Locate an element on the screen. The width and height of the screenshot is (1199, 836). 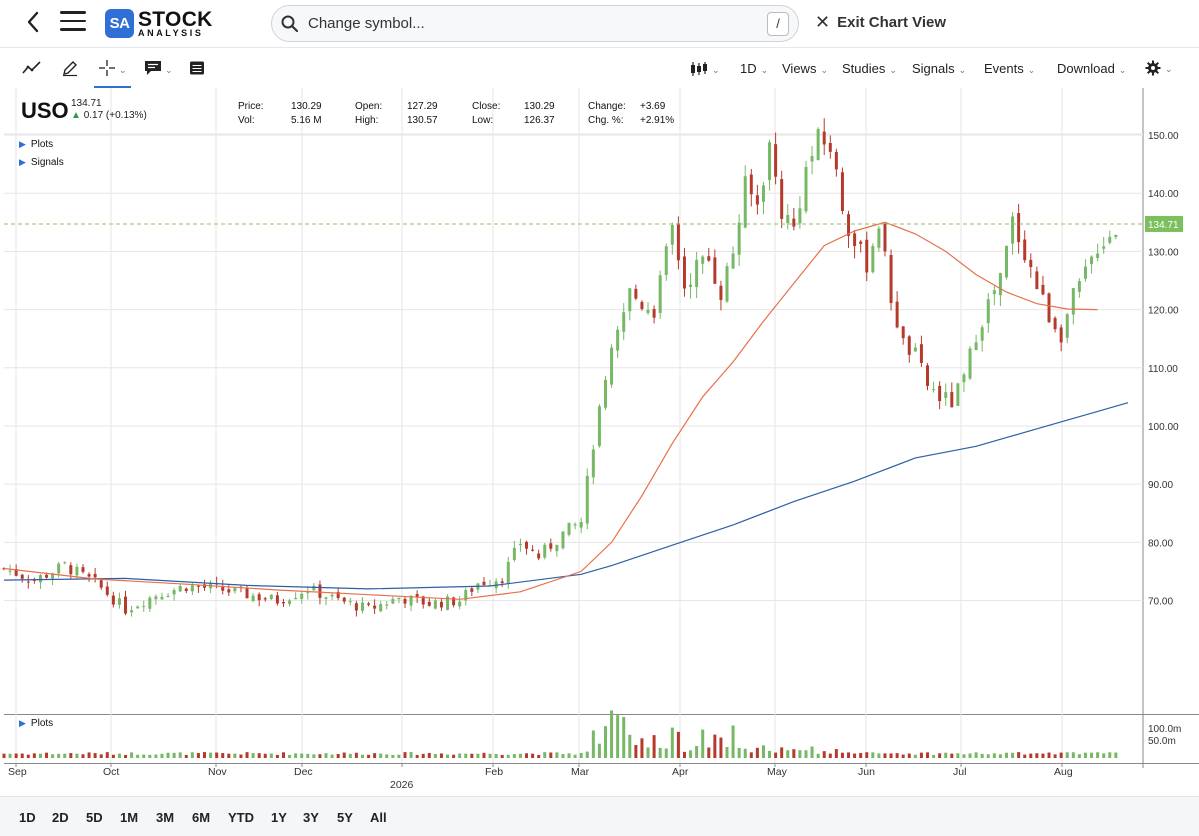
range-3m-button: 3M is located at coordinates (165, 817).